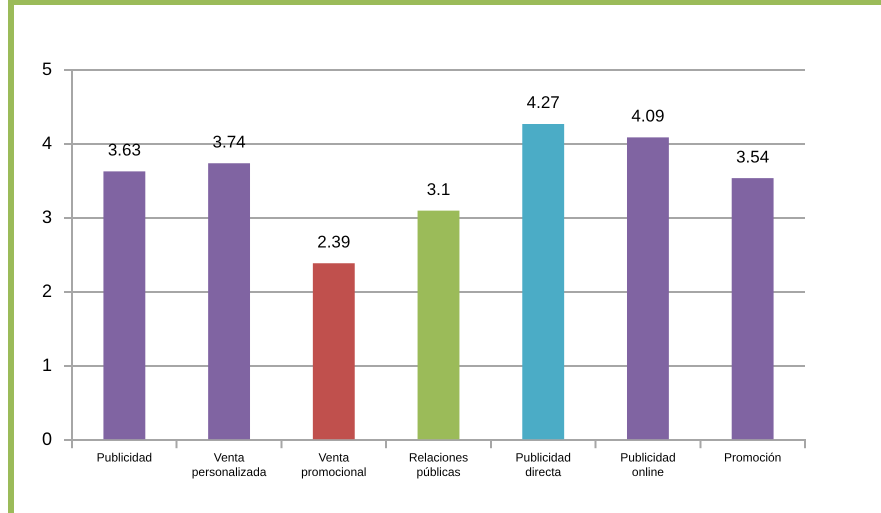 This screenshot has width=881, height=513. I want to click on x-tick-label: Publicidad online, so click(648, 465).